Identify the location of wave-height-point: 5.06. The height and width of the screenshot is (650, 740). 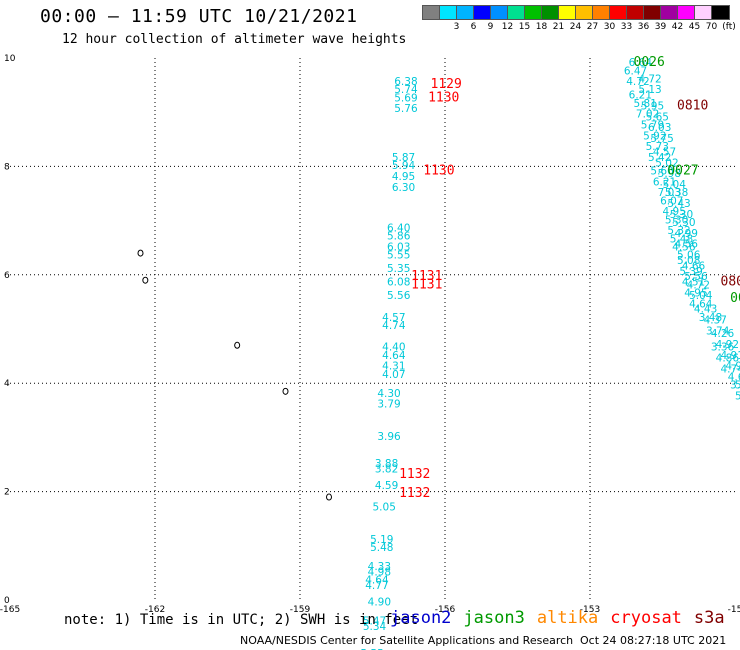
(689, 256).